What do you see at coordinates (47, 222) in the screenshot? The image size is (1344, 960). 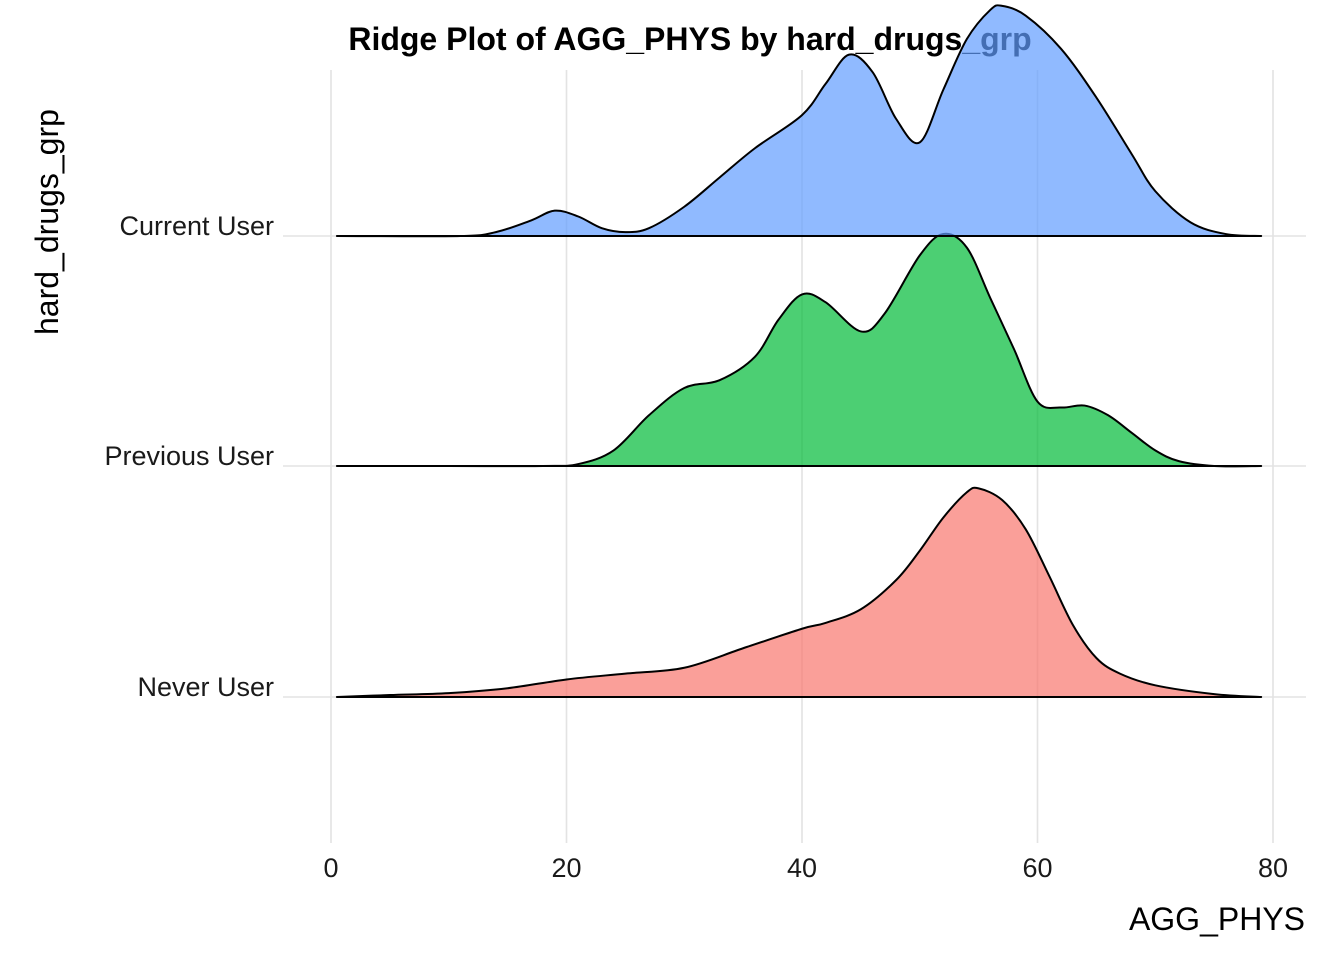 I see `y-axis-title: hard_drugs_grp` at bounding box center [47, 222].